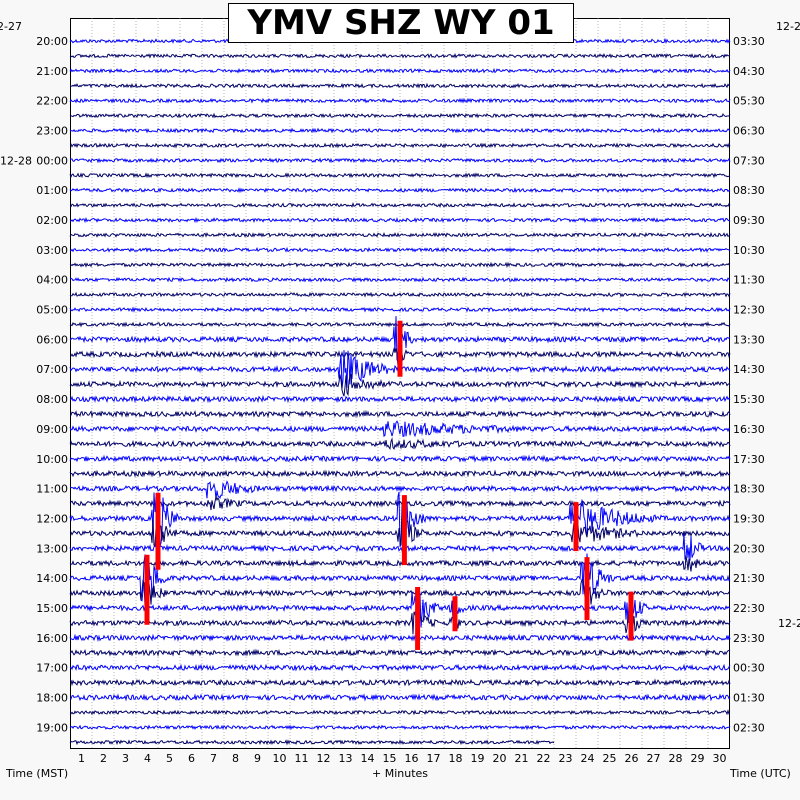  Describe the element at coordinates (566, 758) in the screenshot. I see `x-tick-label: 23` at that location.